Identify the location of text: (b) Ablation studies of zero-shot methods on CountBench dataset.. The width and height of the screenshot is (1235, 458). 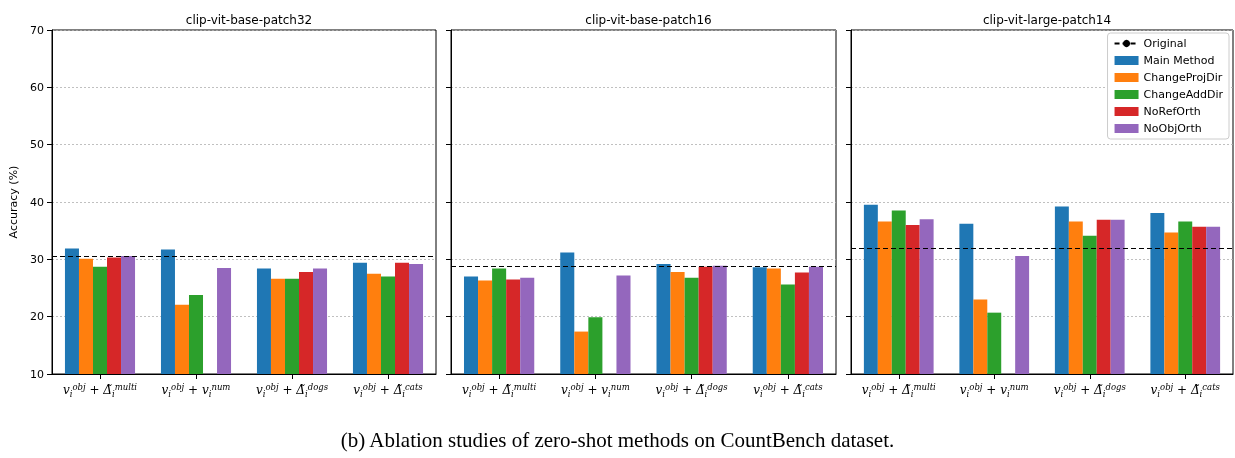
(617, 440).